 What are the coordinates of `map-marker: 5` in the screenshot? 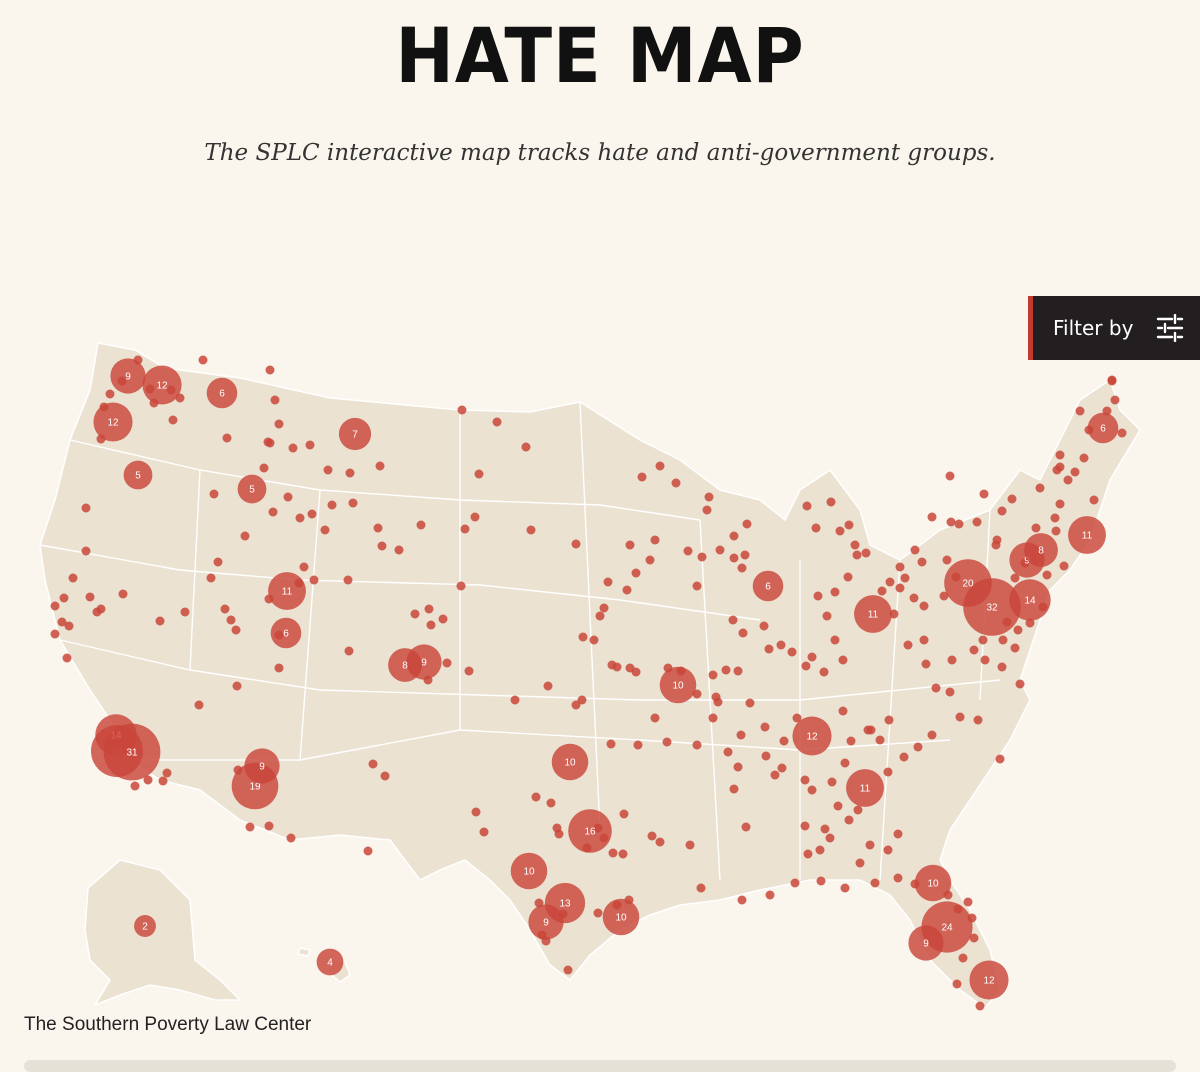 It's located at (138, 475).